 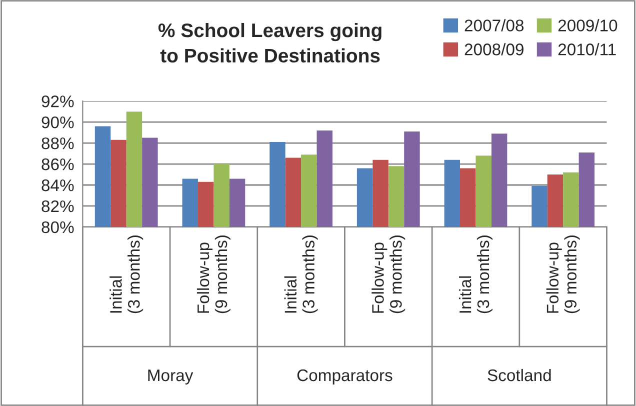 I want to click on y-tick-label: 86%, so click(x=58, y=164).